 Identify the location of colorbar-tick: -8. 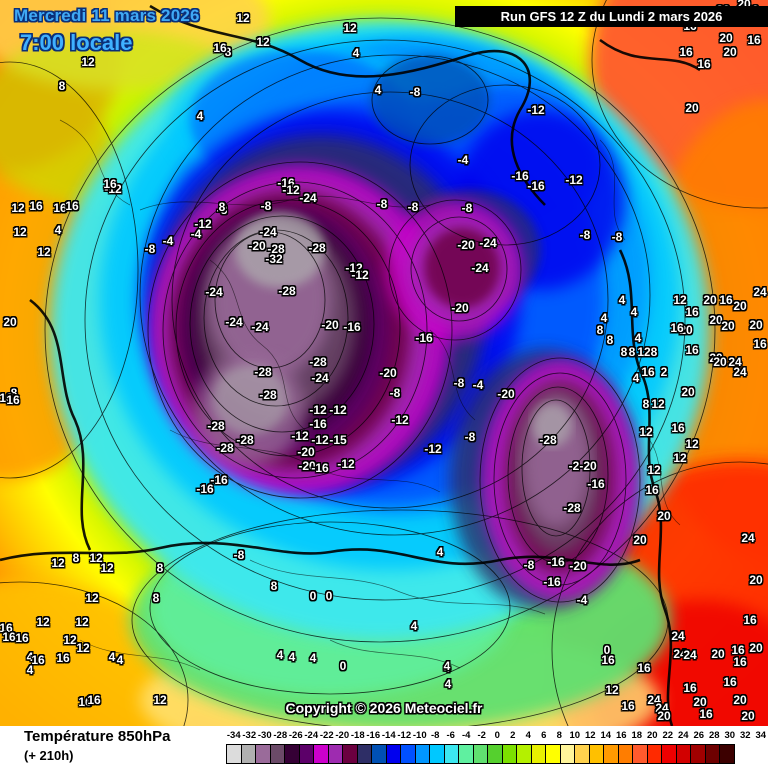
(435, 735).